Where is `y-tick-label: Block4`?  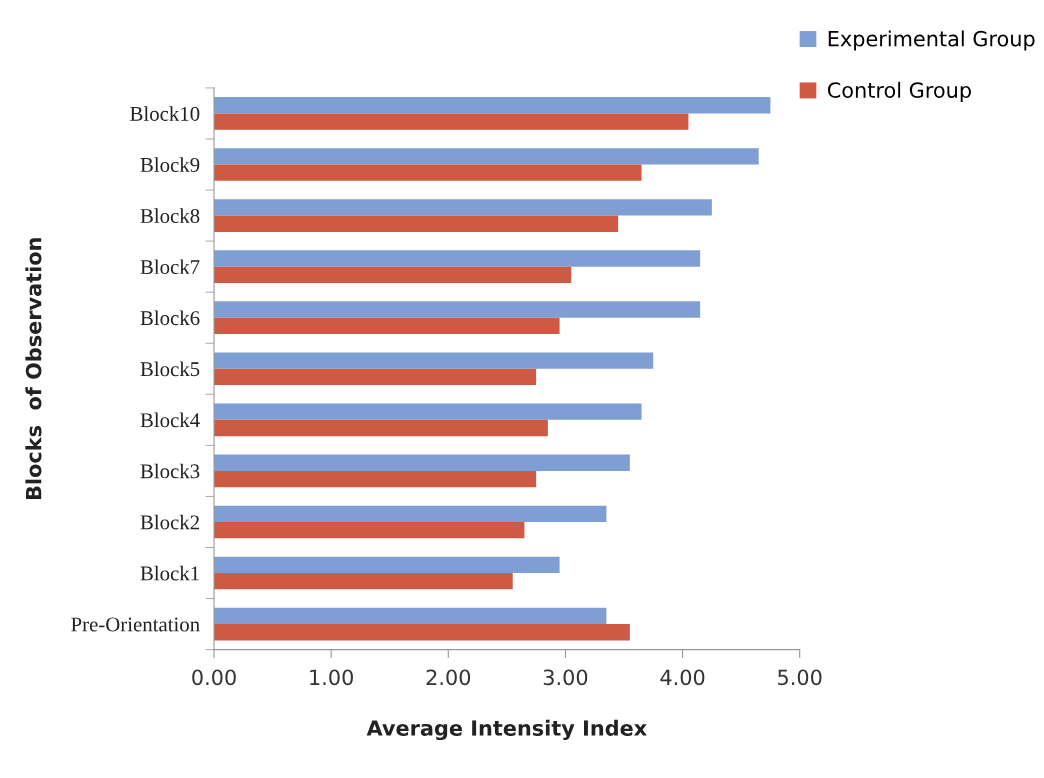
y-tick-label: Block4 is located at coordinates (170, 420).